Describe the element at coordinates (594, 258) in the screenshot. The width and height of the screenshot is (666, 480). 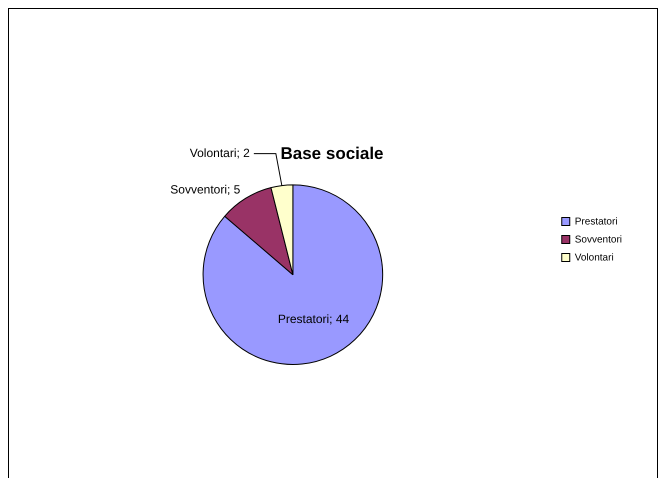
I see `legend-label: Volontari` at that location.